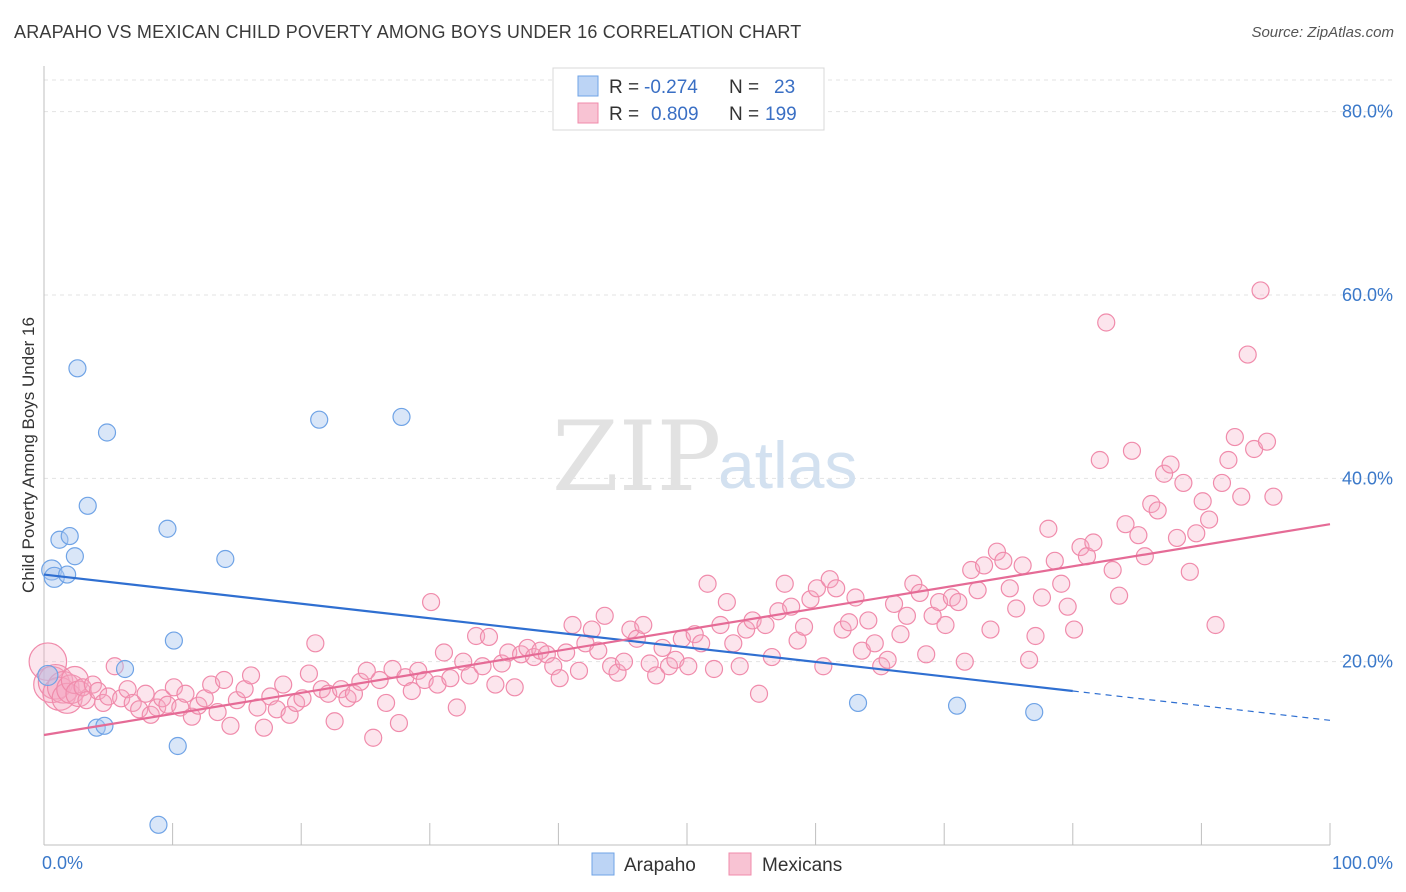  I want to click on x-tick-label: 100.0%, so click(1362, 863).